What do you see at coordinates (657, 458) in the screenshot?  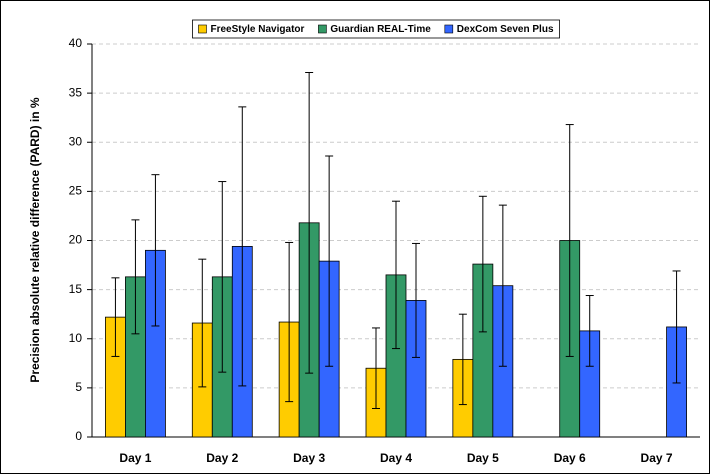 I see `x-tick-label: Day 7` at bounding box center [657, 458].